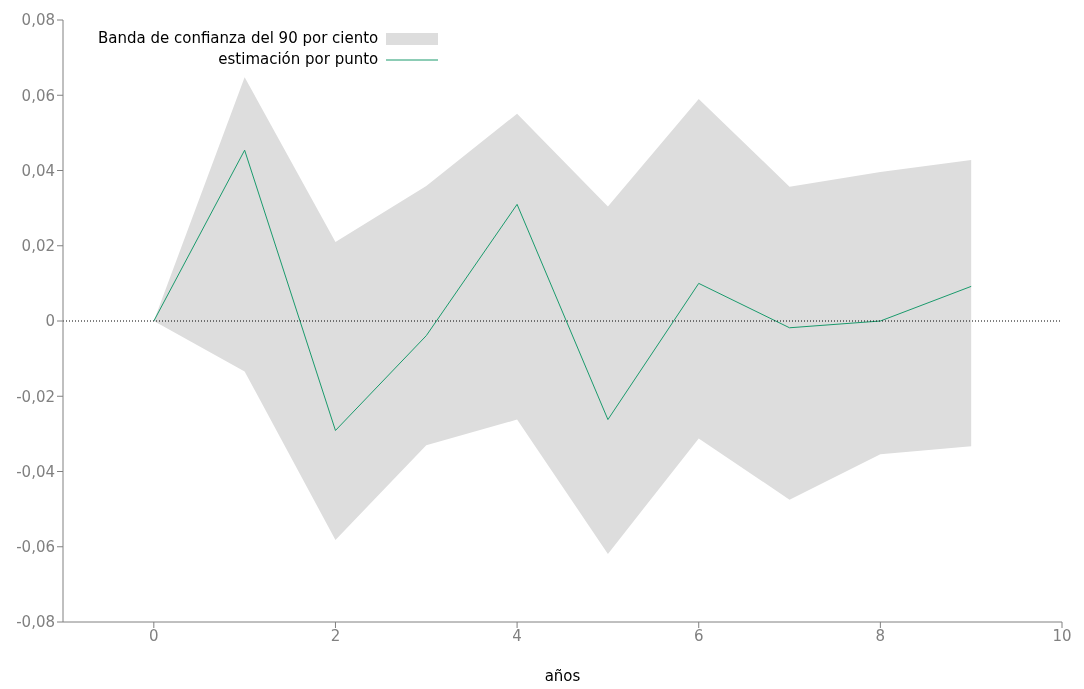 The image size is (1084, 689). I want to click on y-tick-label: -0,02, so click(35, 396).